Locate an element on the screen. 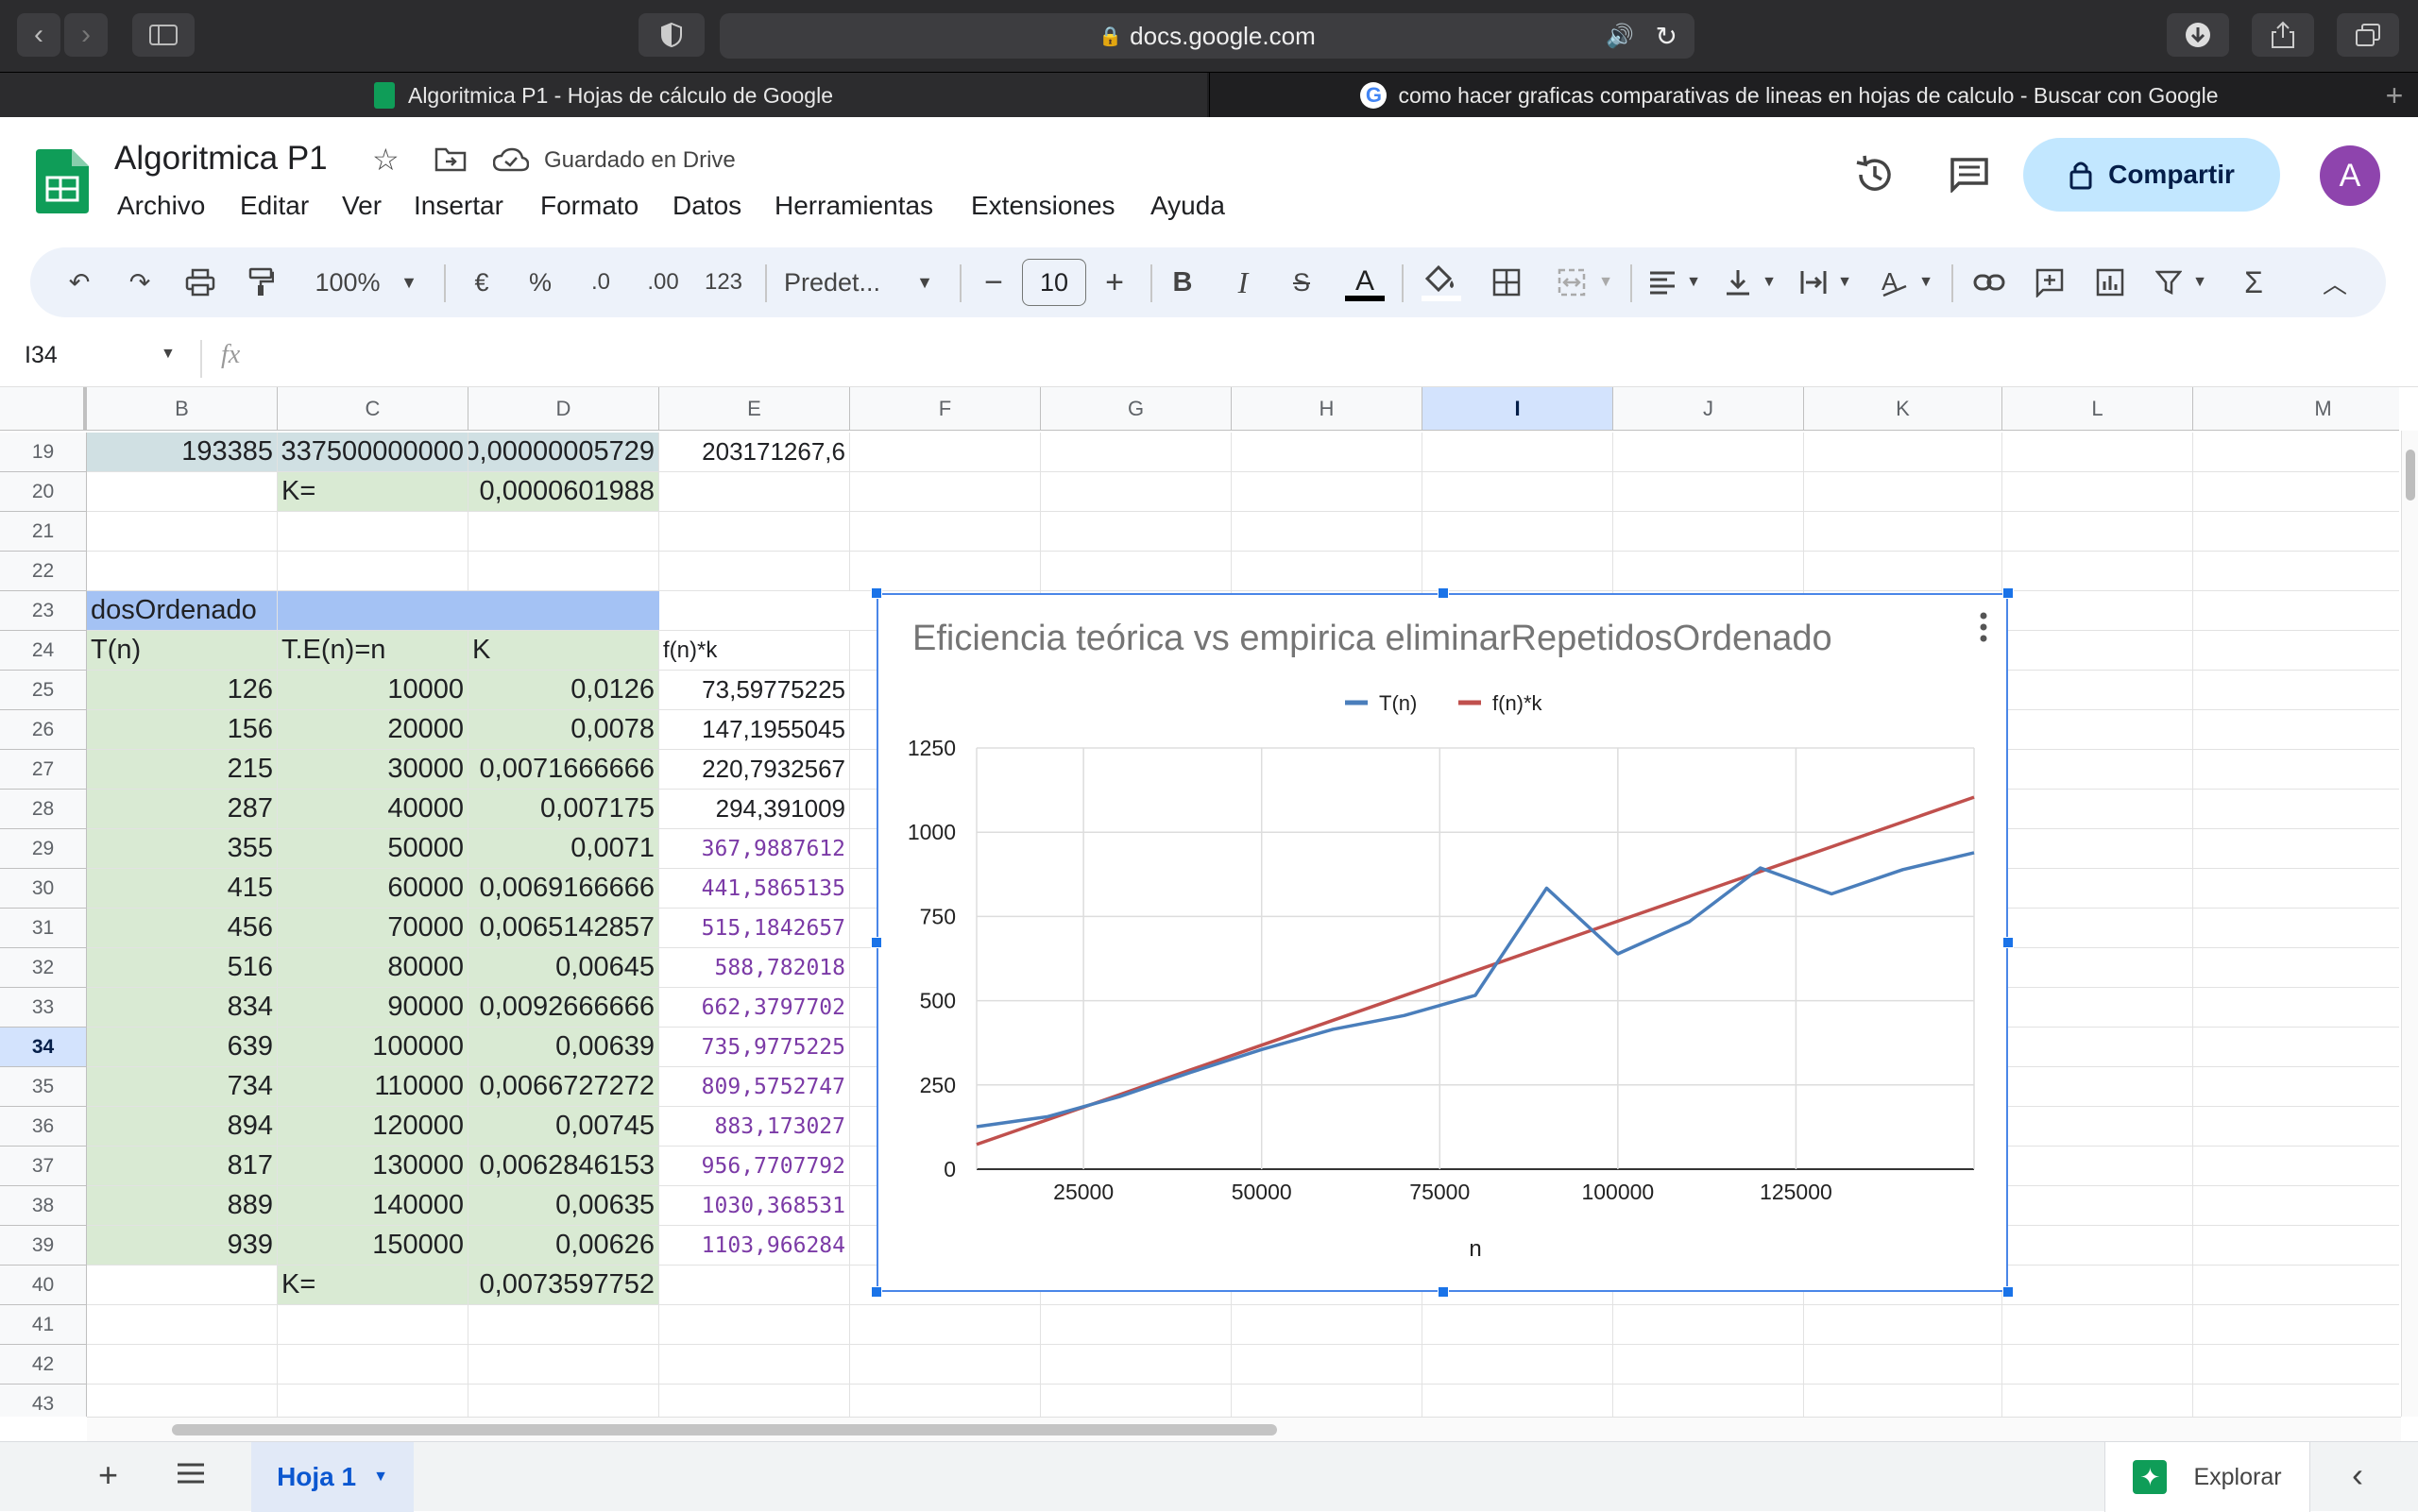  cell-m26 is located at coordinates (2296, 730).